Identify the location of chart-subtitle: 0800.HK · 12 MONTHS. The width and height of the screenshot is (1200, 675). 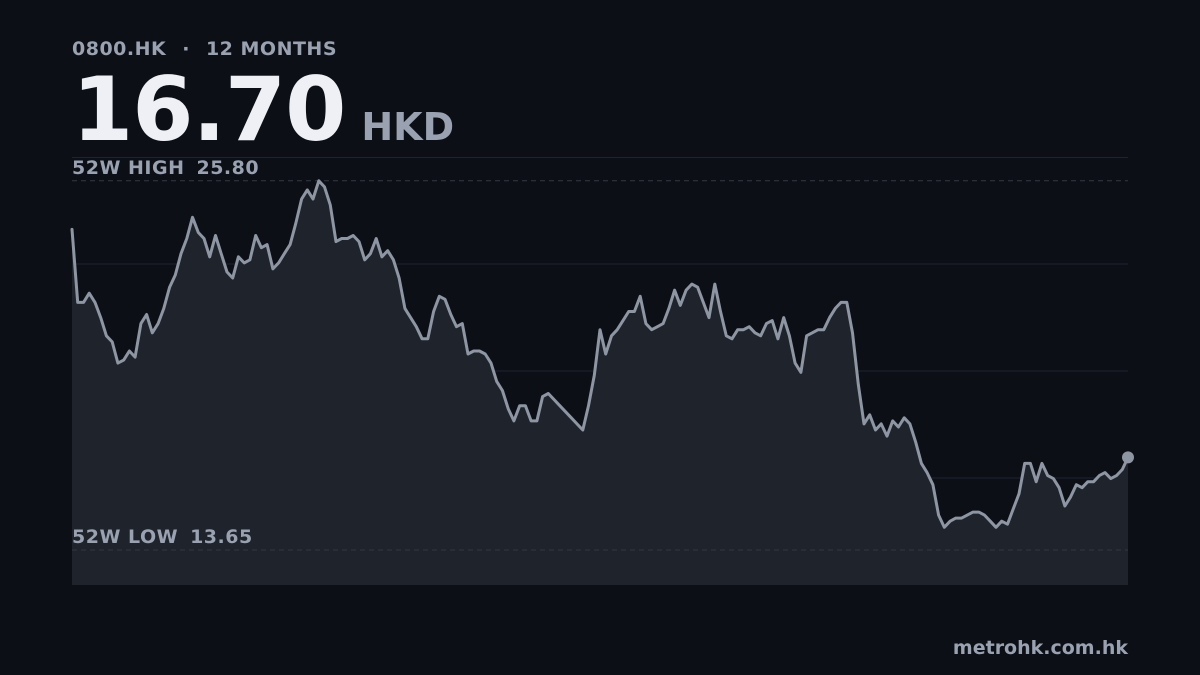
(204, 49).